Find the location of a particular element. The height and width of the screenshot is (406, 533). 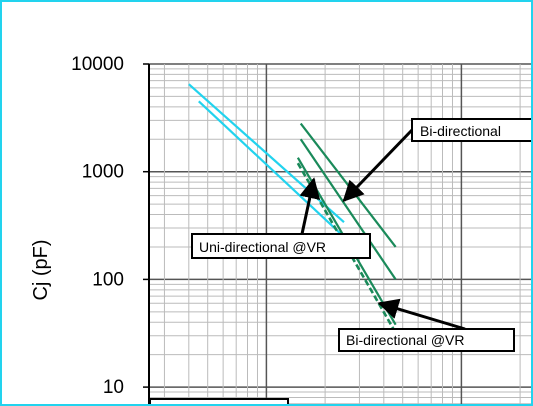

annotation-label: Bi-directional @VR is located at coordinates (405, 340).